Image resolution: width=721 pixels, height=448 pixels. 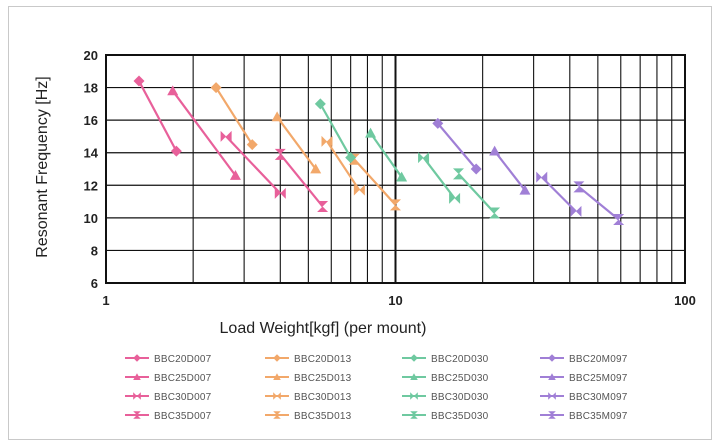 What do you see at coordinates (91, 55) in the screenshot?
I see `y-tick-label: 20` at bounding box center [91, 55].